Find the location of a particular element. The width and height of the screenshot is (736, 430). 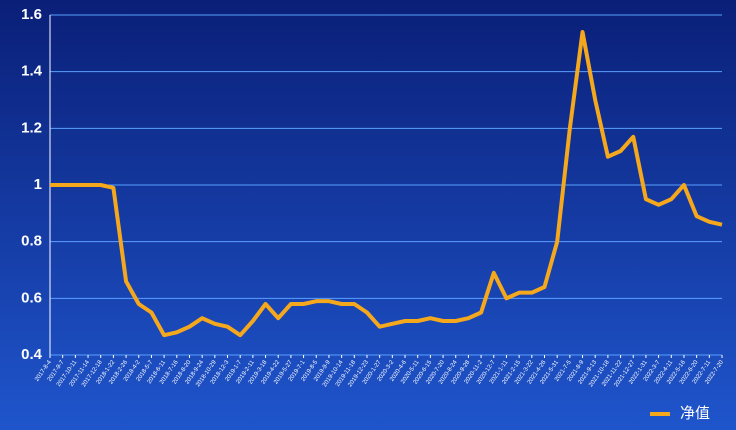

y-tick-label: 0.4 is located at coordinates (32, 354).